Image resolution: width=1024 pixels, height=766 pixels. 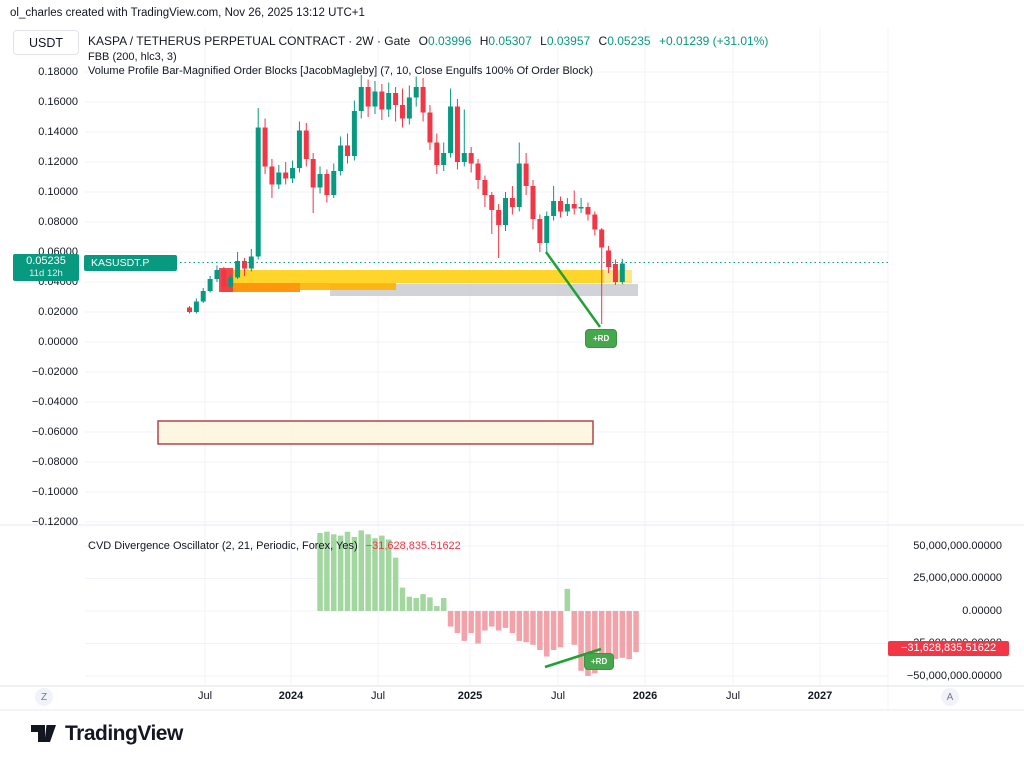 What do you see at coordinates (618, 276) in the screenshot?
I see `yellow-block-tail` at bounding box center [618, 276].